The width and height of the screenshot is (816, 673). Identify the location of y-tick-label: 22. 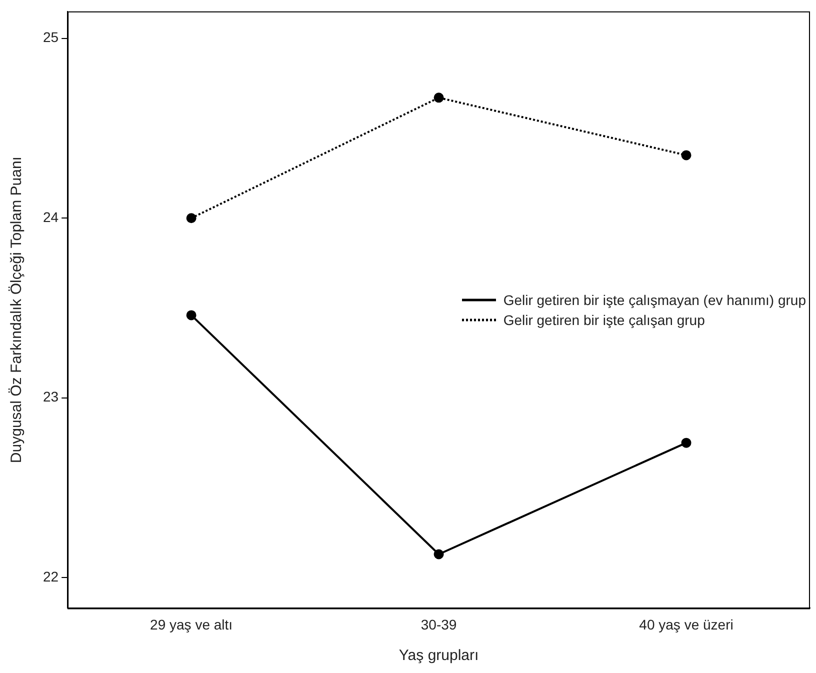
(50, 576).